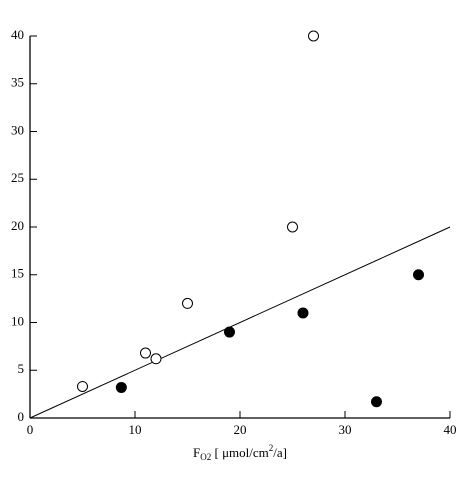 Image resolution: width=474 pixels, height=479 pixels. Describe the element at coordinates (196, 452) in the screenshot. I see `x-label-part: F` at that location.